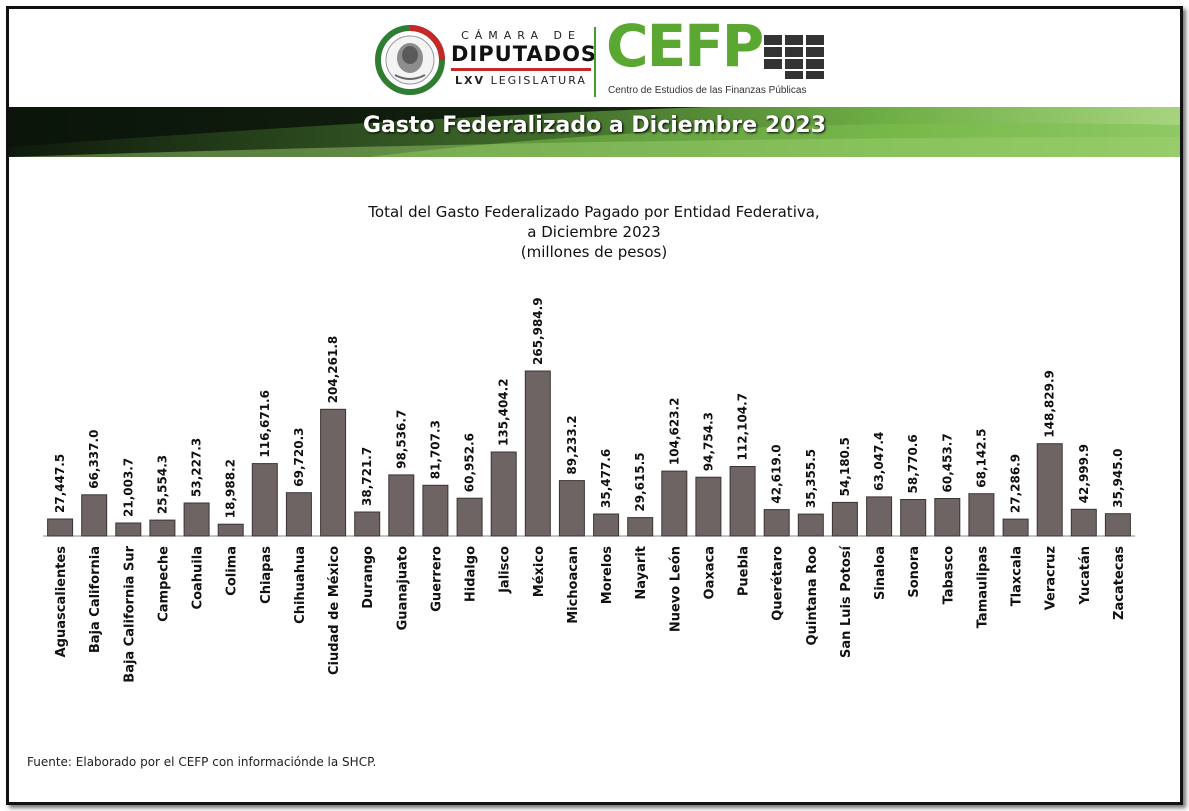  I want to click on value-label: 94,754.3, so click(708, 441).